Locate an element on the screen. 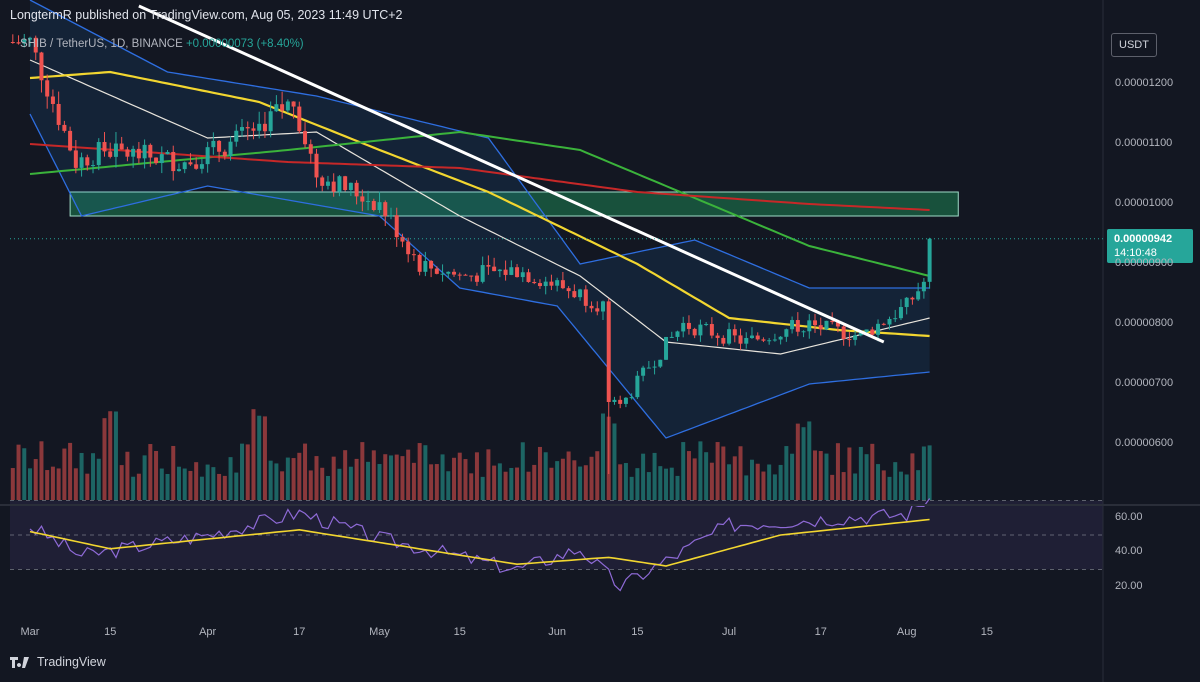  time-axis-tick: 15 is located at coordinates (987, 632).